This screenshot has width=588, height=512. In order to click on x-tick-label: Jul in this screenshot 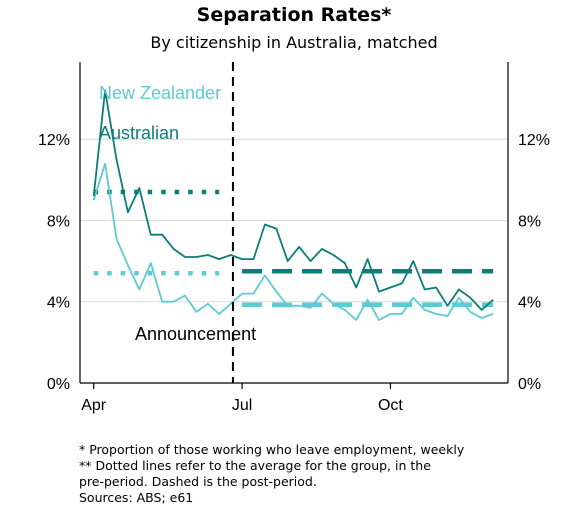, I will do `click(242, 405)`.